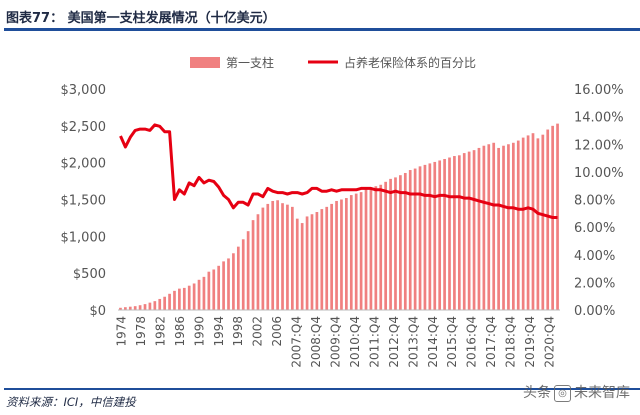  I want to click on left-axis-tick-label: $2,000, so click(84, 164).